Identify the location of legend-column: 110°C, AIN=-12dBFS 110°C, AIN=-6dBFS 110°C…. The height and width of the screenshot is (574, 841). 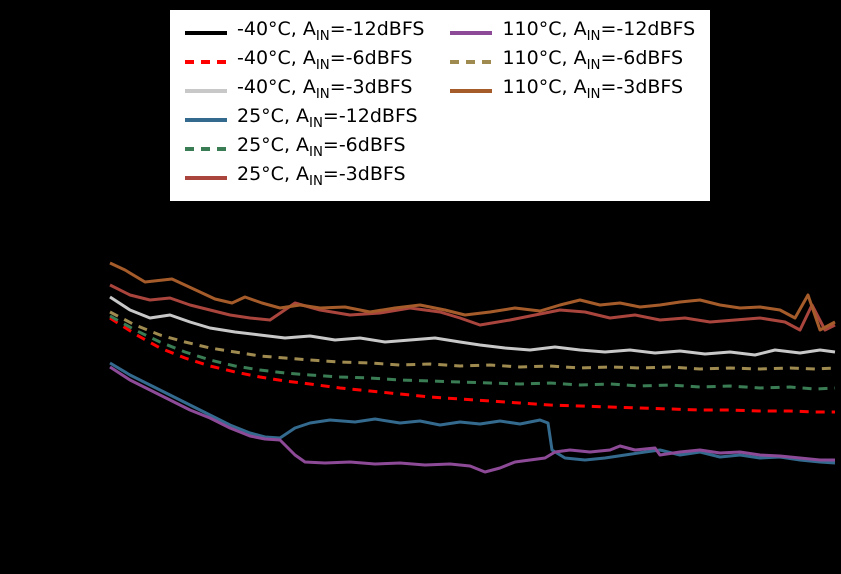
(572, 104).